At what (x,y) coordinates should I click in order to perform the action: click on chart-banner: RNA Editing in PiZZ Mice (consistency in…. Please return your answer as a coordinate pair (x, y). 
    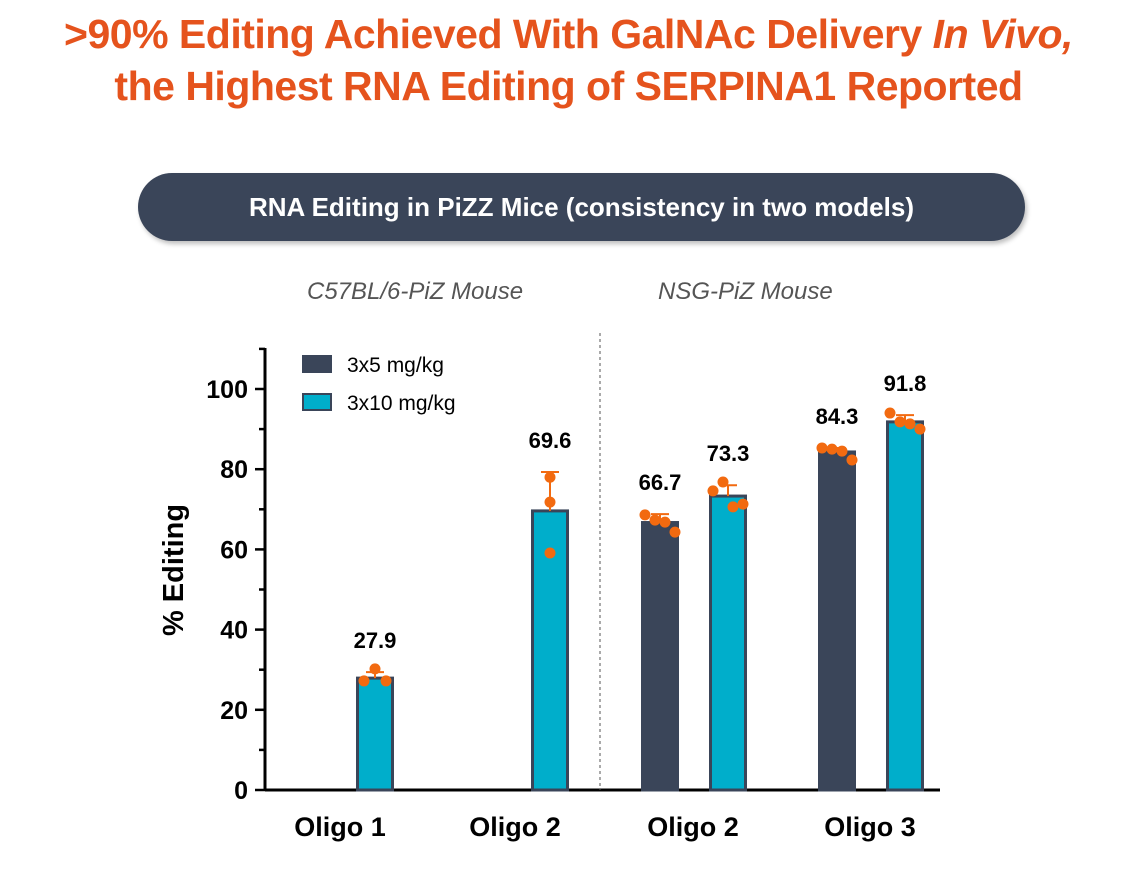
    Looking at the image, I should click on (581, 207).